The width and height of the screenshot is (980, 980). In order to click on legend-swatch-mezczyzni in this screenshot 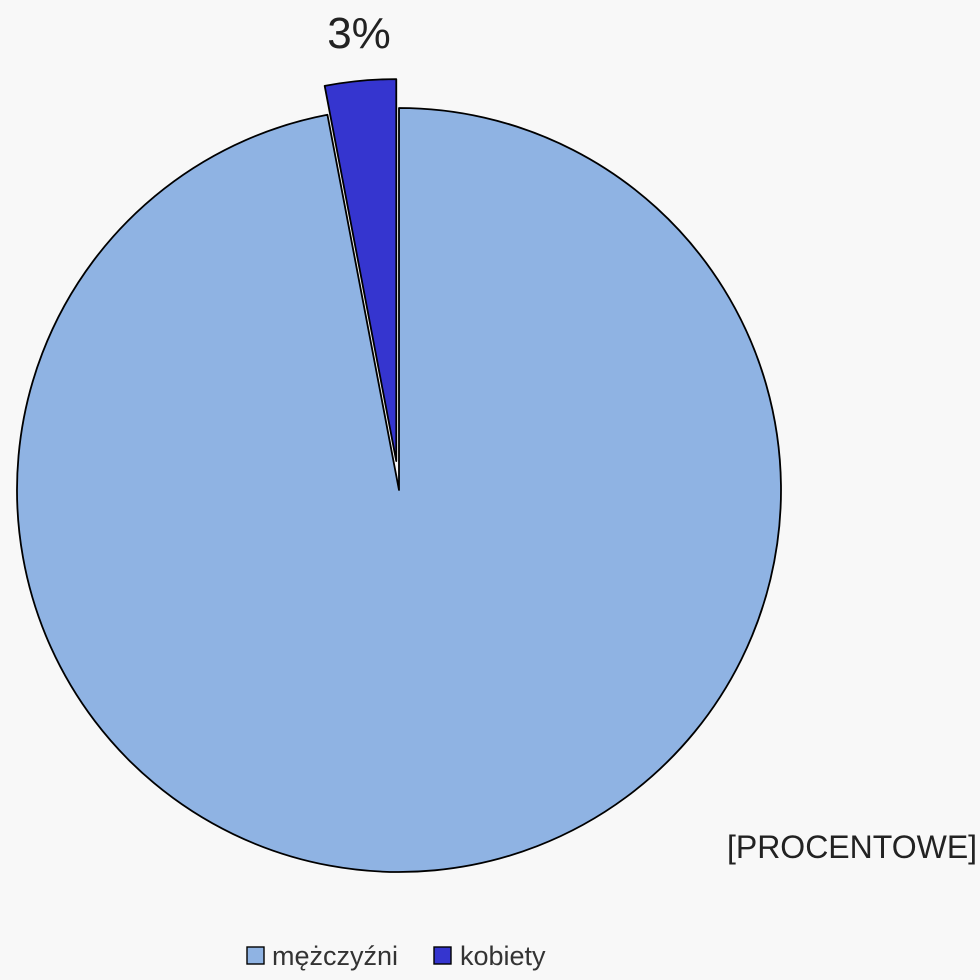, I will do `click(255, 955)`.